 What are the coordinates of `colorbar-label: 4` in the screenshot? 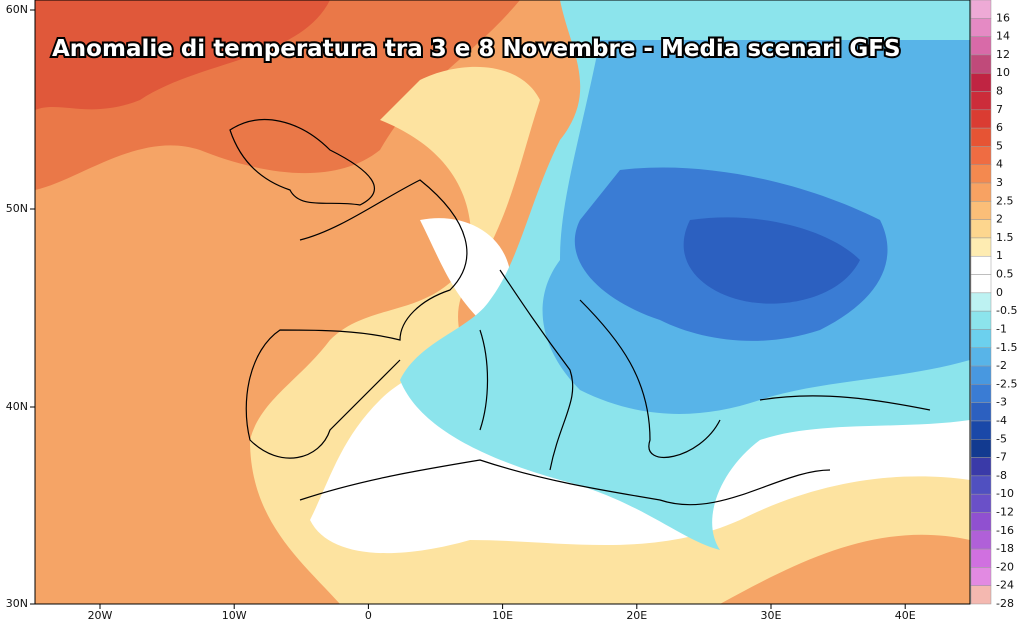 It's located at (999, 164).